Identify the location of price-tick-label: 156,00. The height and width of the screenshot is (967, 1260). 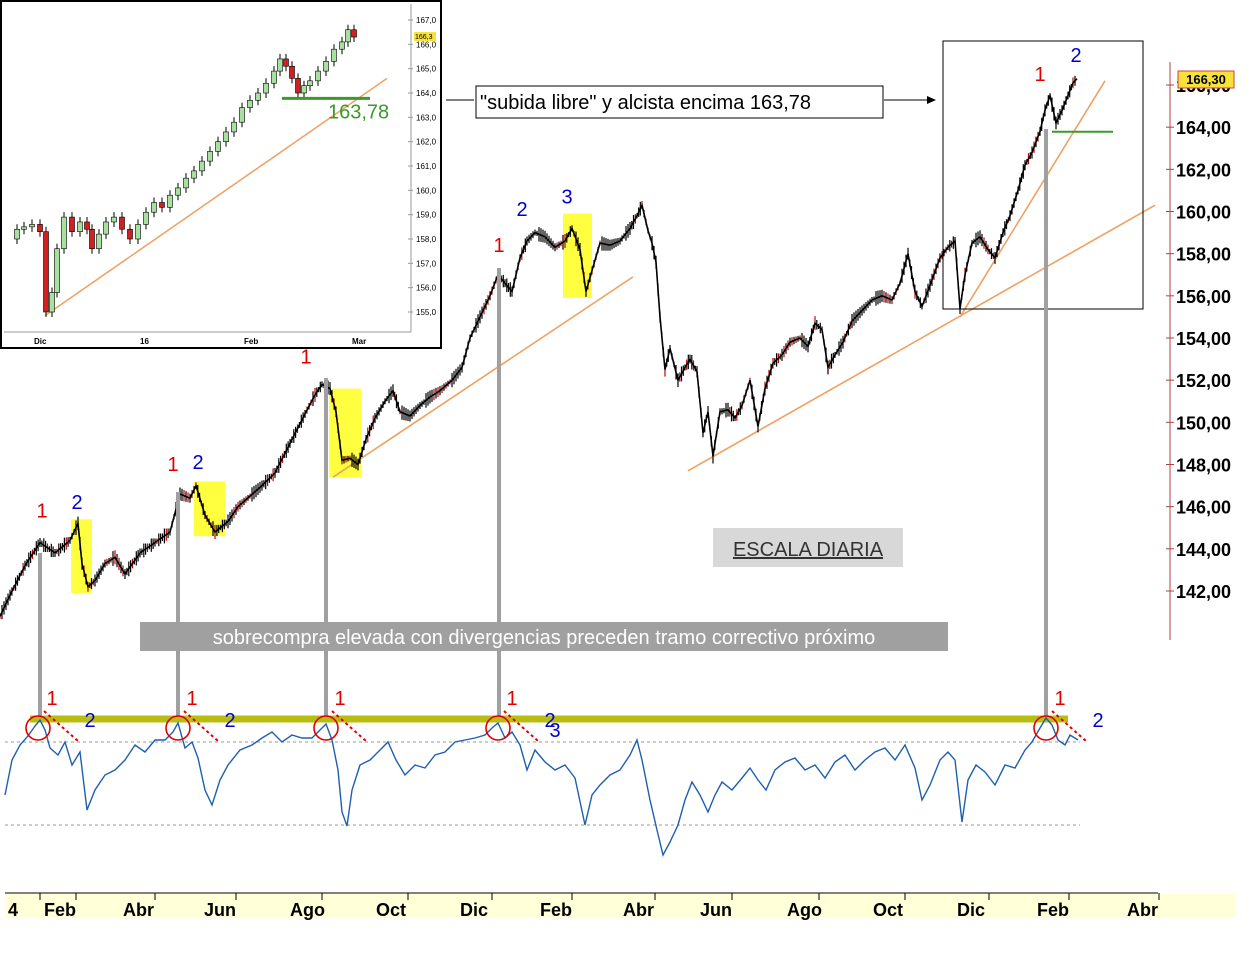
(1203, 297).